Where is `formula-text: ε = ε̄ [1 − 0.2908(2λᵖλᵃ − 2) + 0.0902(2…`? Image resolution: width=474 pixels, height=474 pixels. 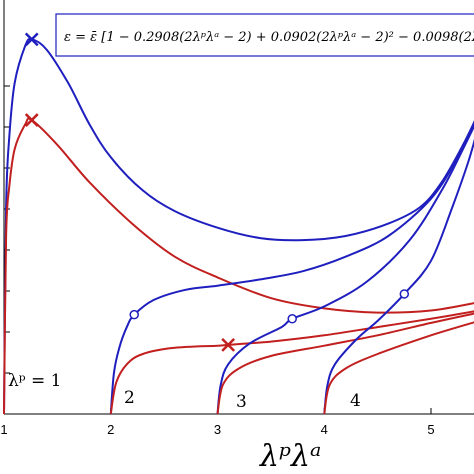 formula-text: ε = ε̄ [1 − 0.2908(2λᵖλᵃ − 2) + 0.0902(2… is located at coordinates (269, 37).